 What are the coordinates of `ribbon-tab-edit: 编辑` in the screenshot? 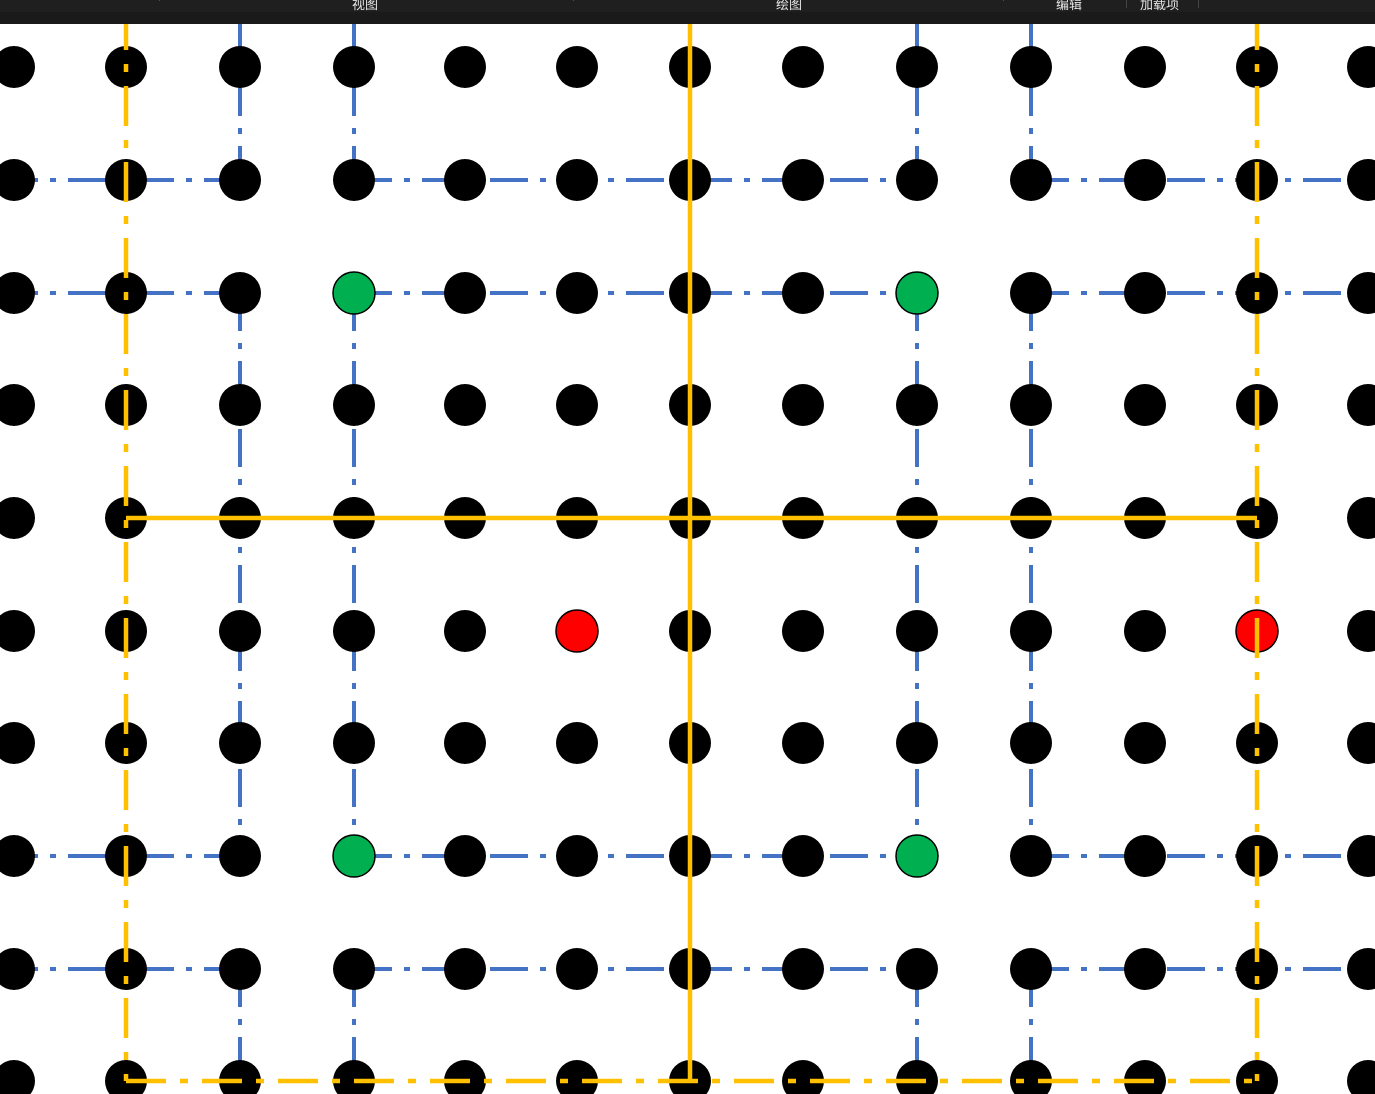 It's located at (1069, 6).